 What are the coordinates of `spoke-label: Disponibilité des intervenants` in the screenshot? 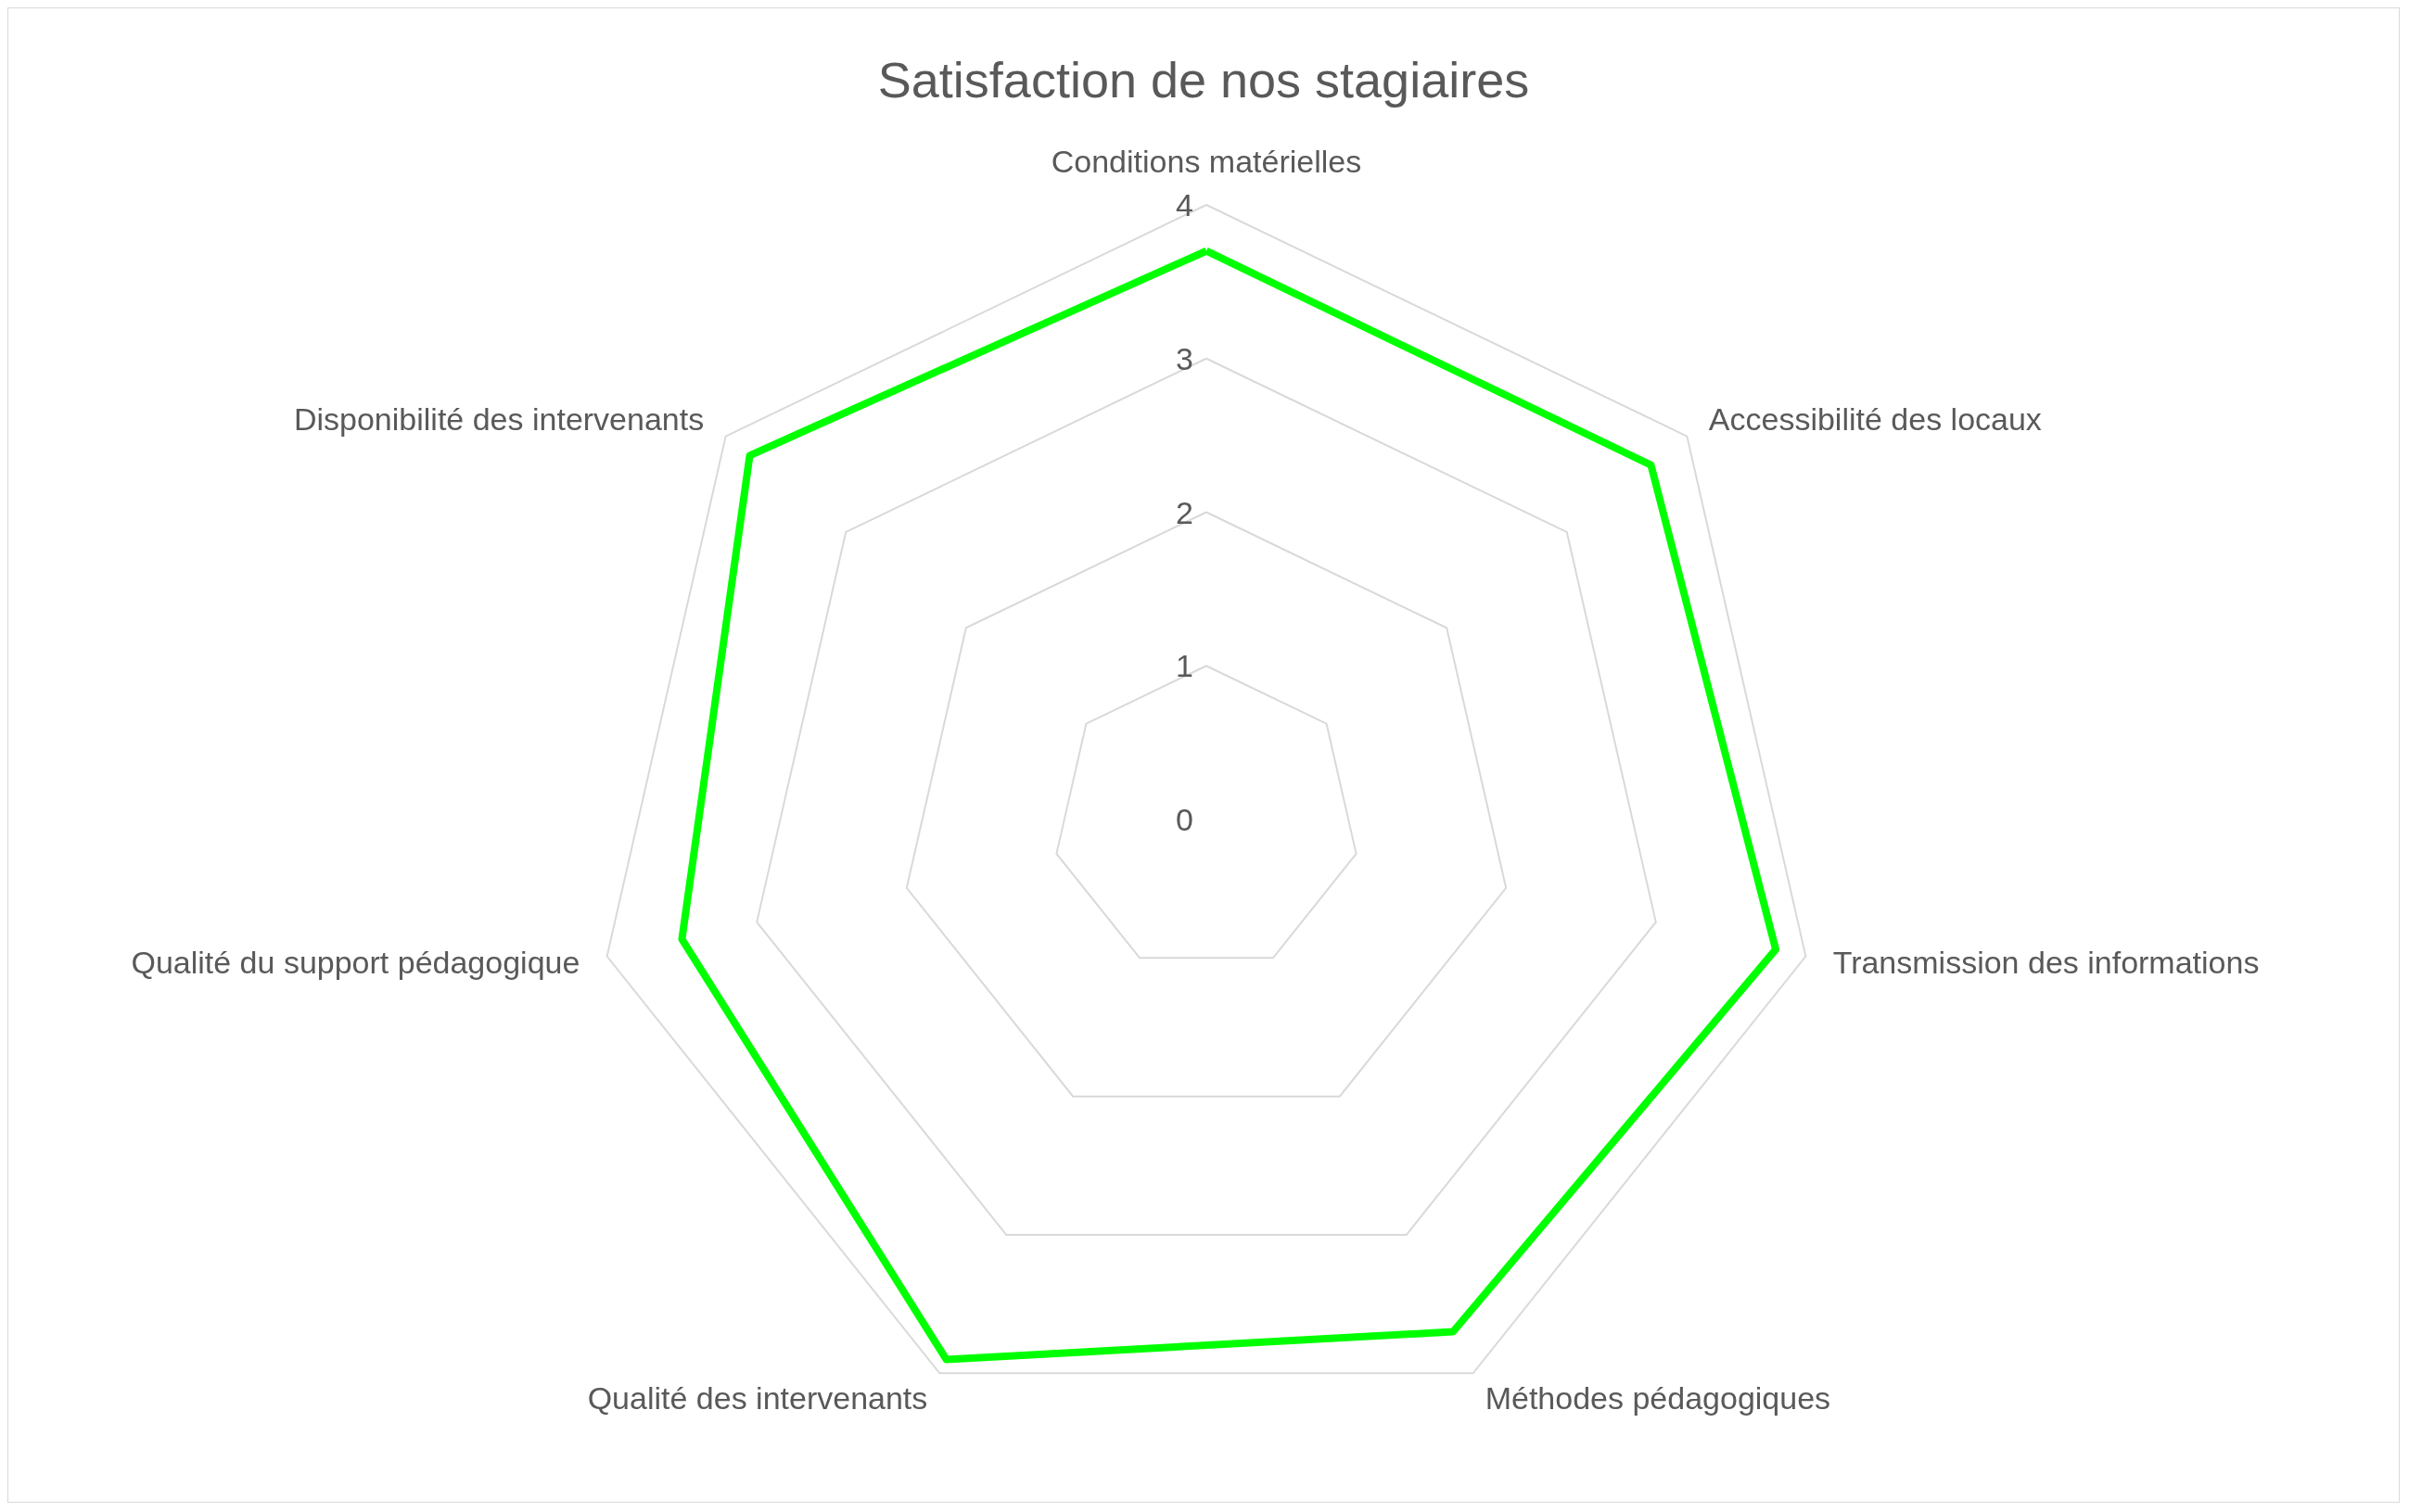 It's located at (499, 418).